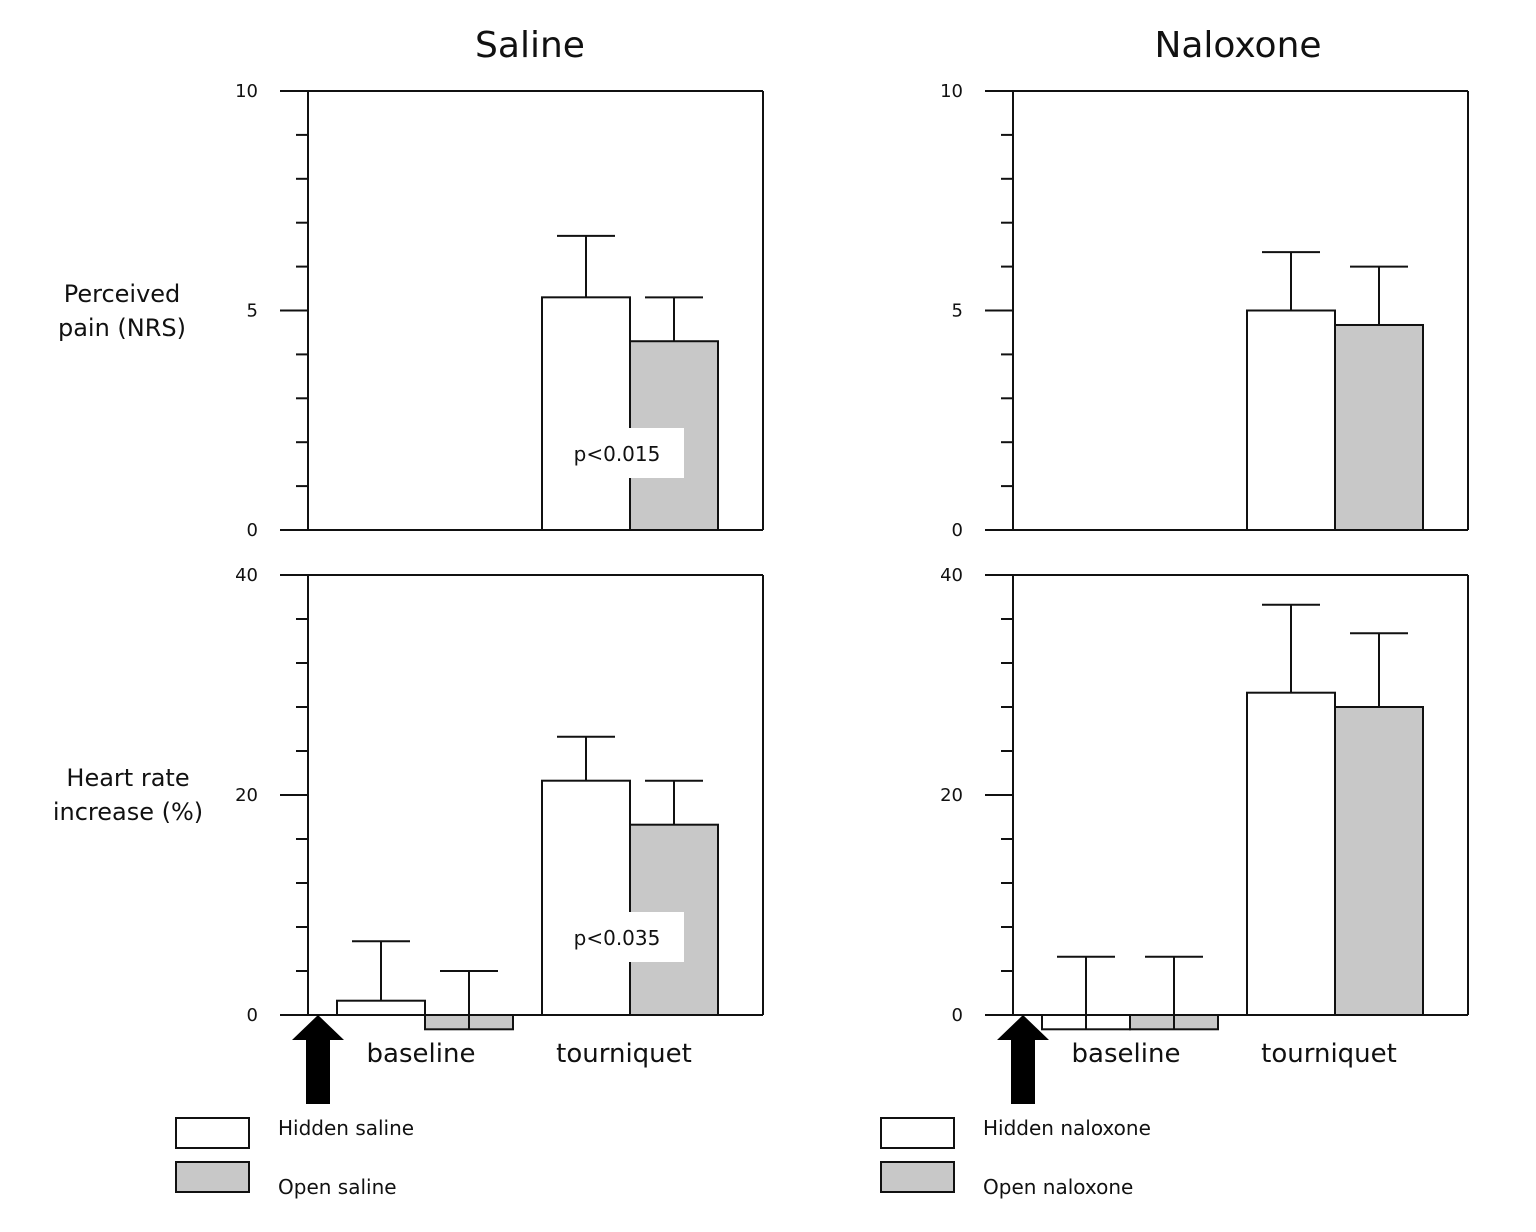 This screenshot has width=1536, height=1232. What do you see at coordinates (1058, 1187) in the screenshot?
I see `legend-label: Open naloxone` at bounding box center [1058, 1187].